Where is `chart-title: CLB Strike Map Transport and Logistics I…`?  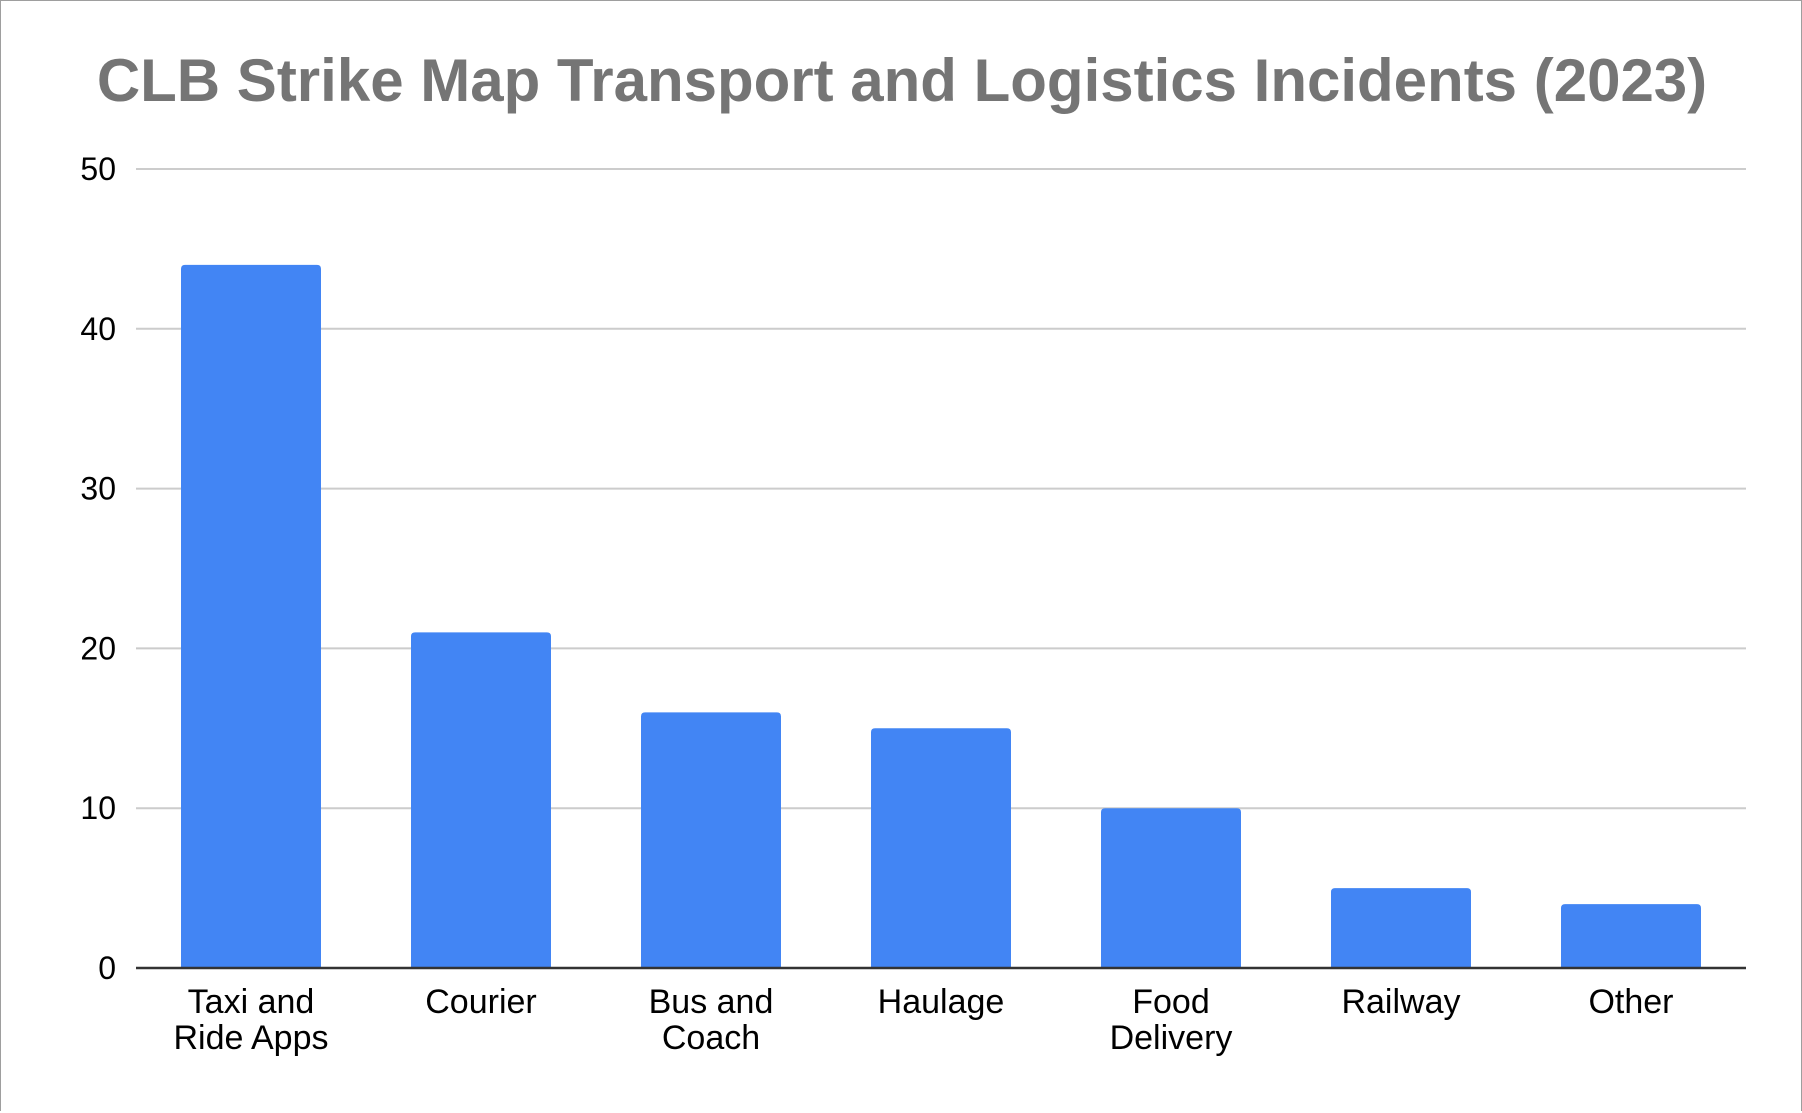 chart-title: CLB Strike Map Transport and Logistics I… is located at coordinates (902, 80).